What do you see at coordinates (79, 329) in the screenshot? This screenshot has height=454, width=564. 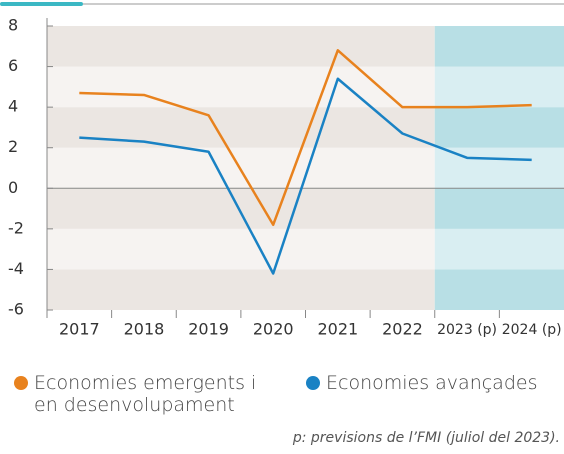 I see `x-tick-label: 2017` at bounding box center [79, 329].